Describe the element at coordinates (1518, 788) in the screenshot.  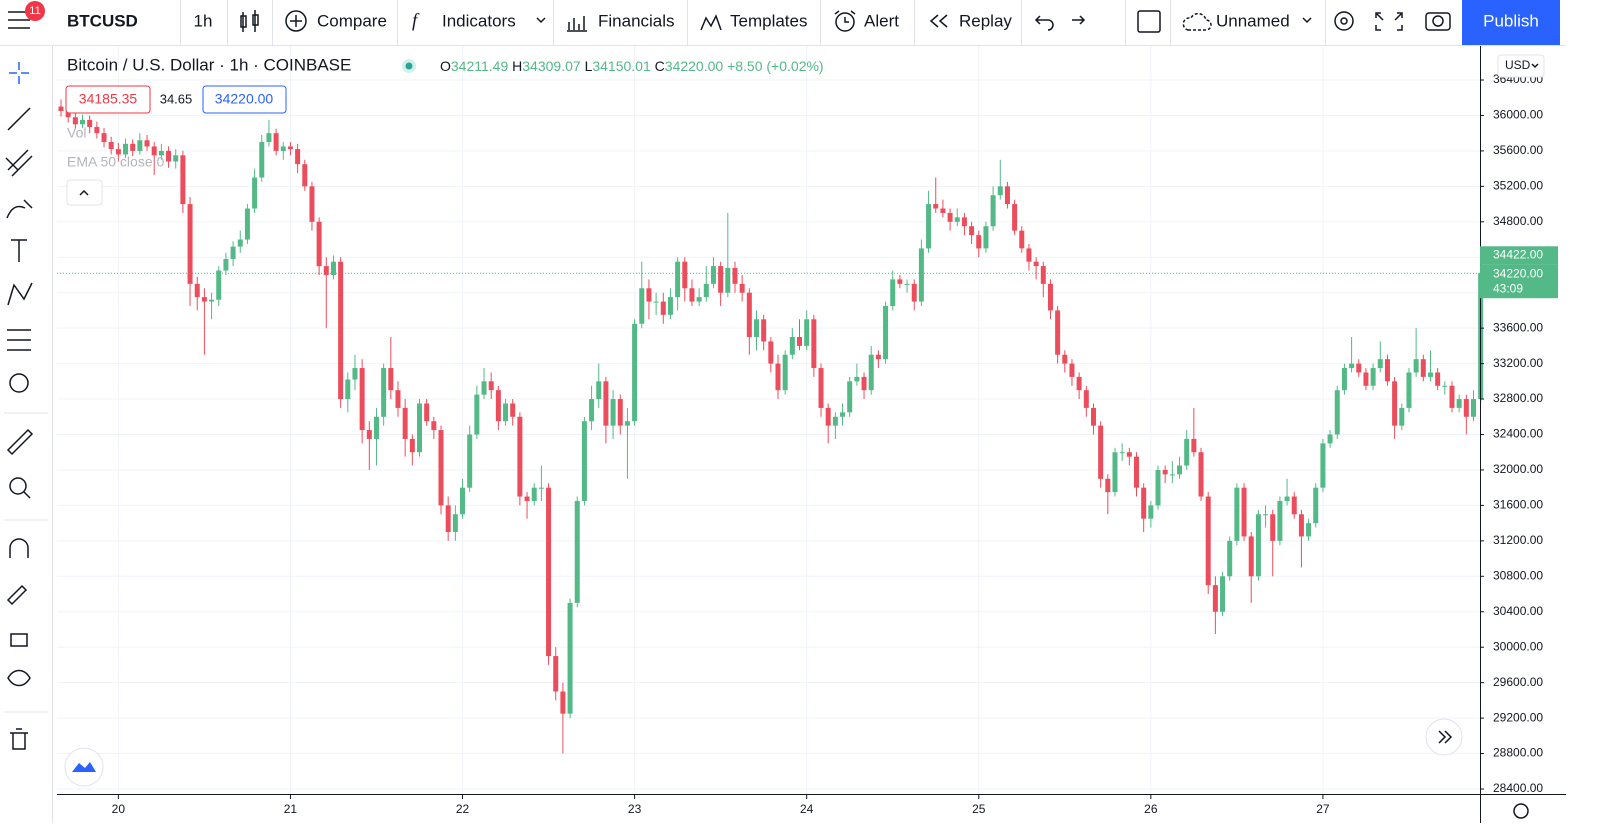
I see `y-tick-label: 28400.00` at that location.